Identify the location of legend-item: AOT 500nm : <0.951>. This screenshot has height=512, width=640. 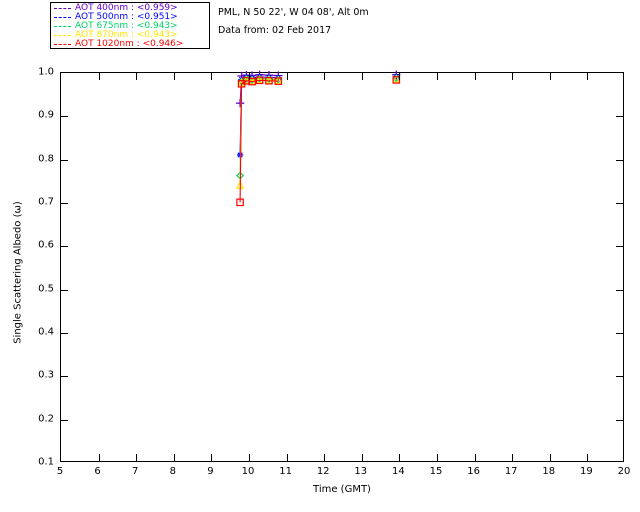
(130, 17).